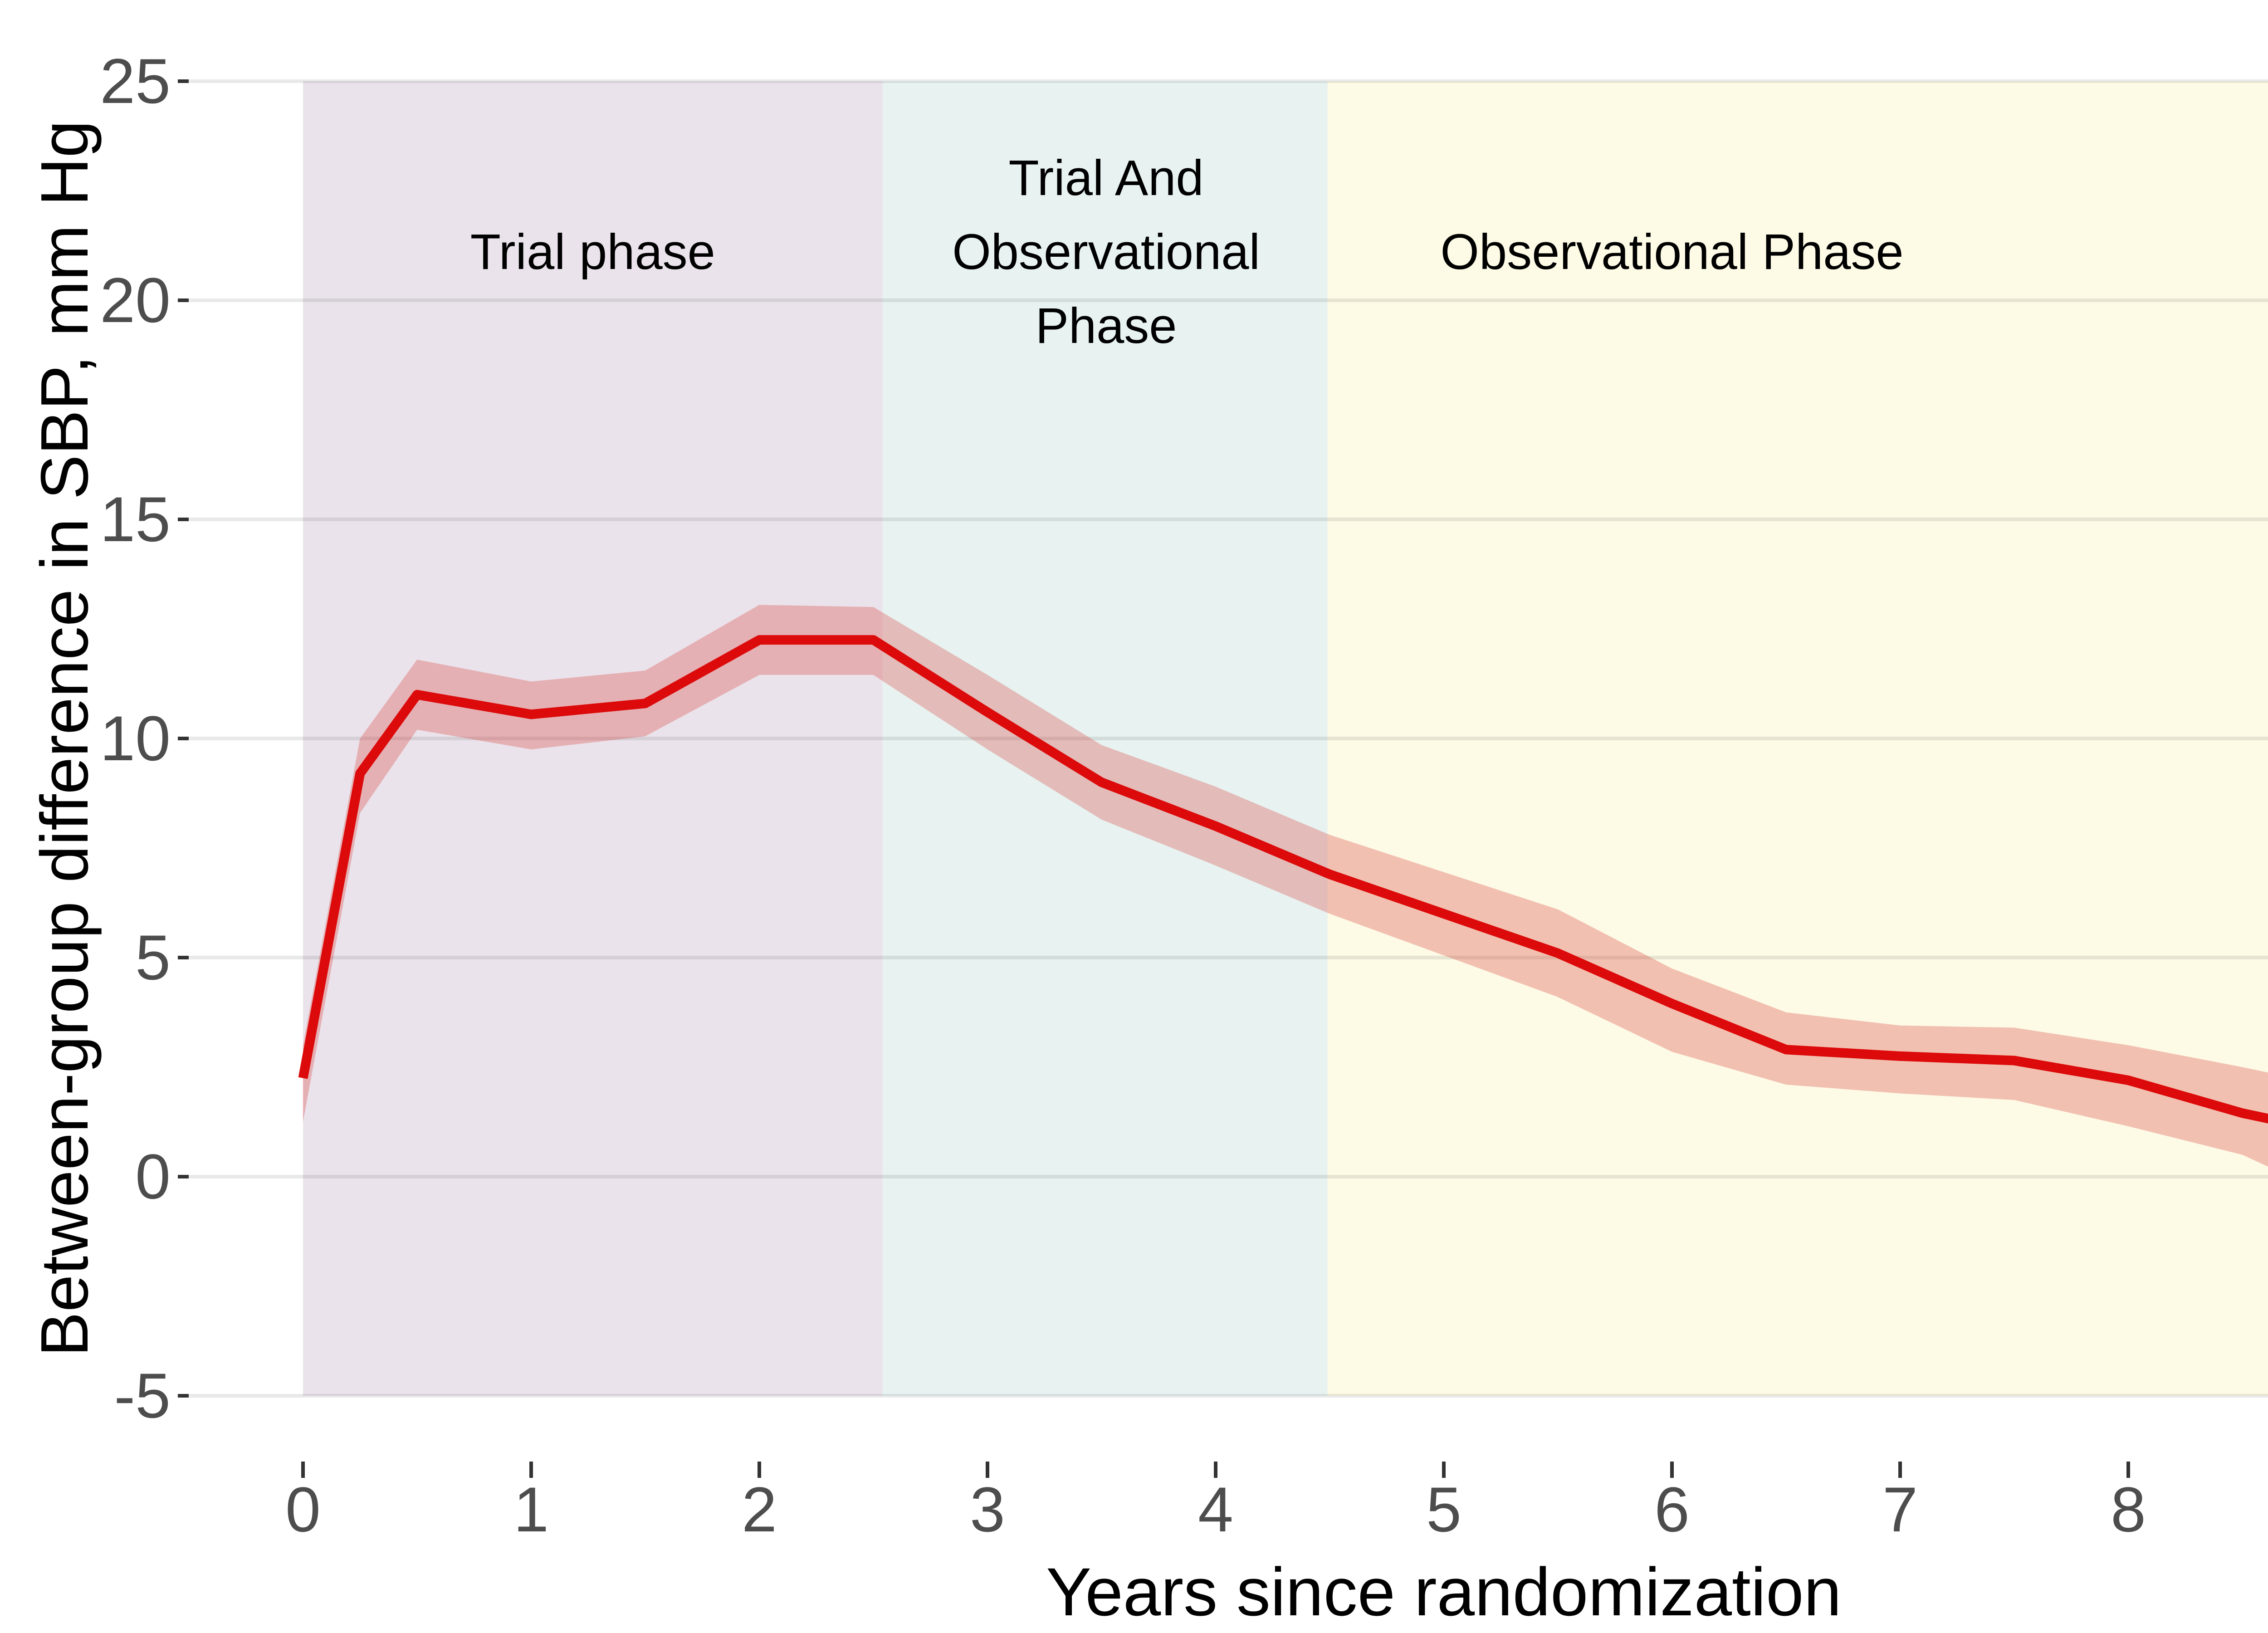 The image size is (2268, 1633). Describe the element at coordinates (136, 81) in the screenshot. I see `y-tick-label: 25` at that location.